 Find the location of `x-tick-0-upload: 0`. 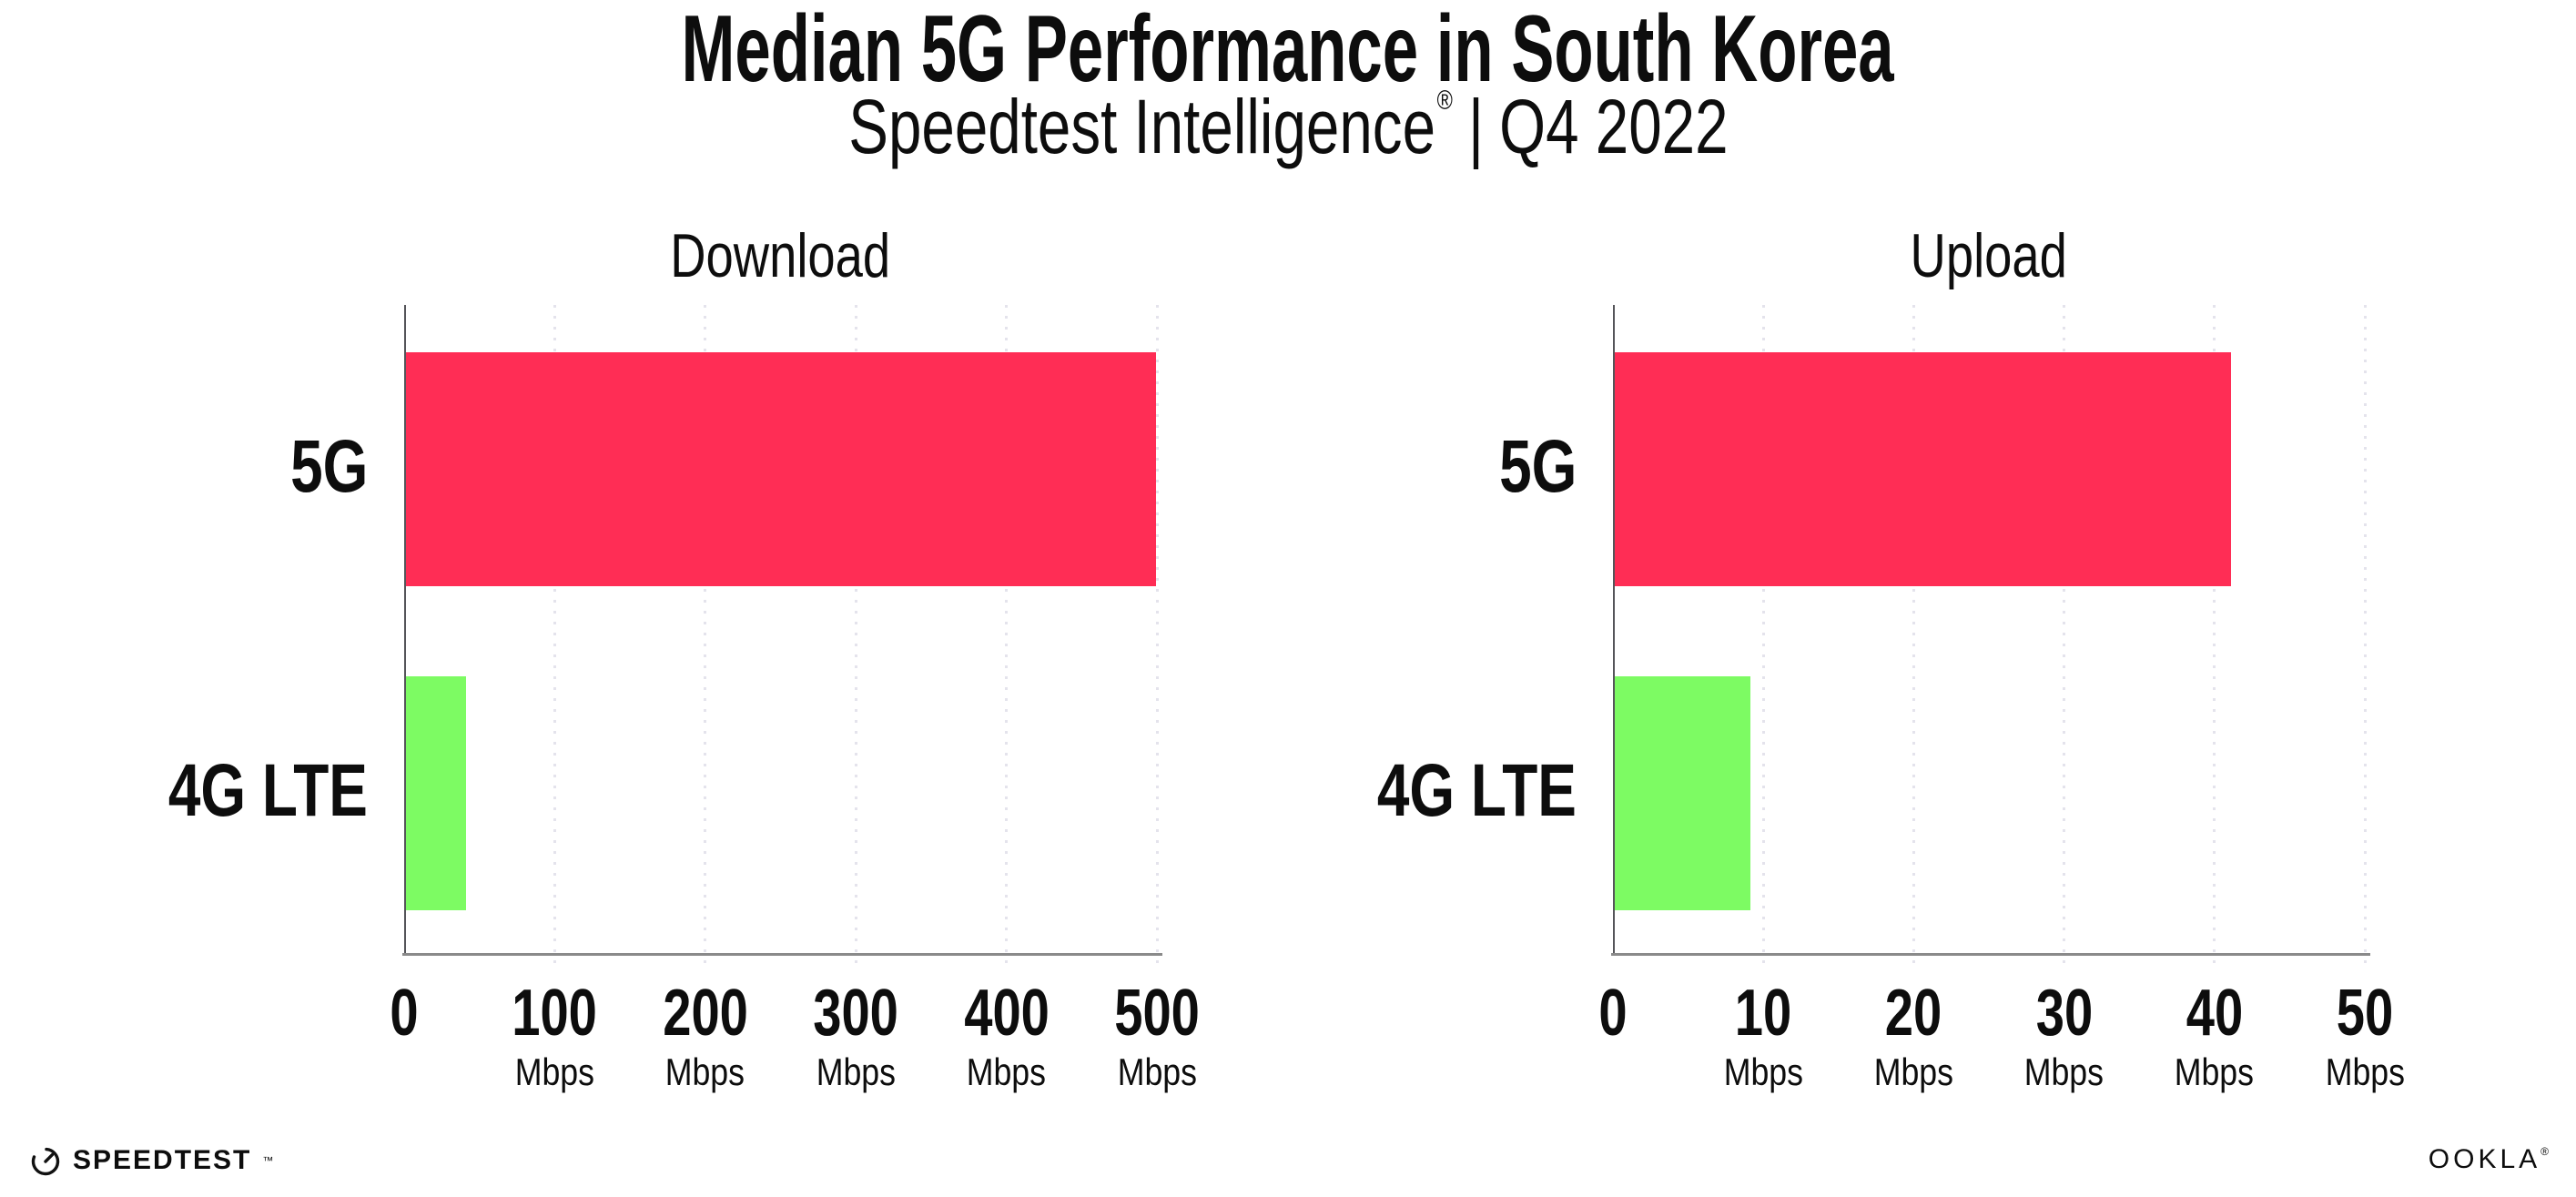

x-tick-0-upload: 0 is located at coordinates (1613, 1013).